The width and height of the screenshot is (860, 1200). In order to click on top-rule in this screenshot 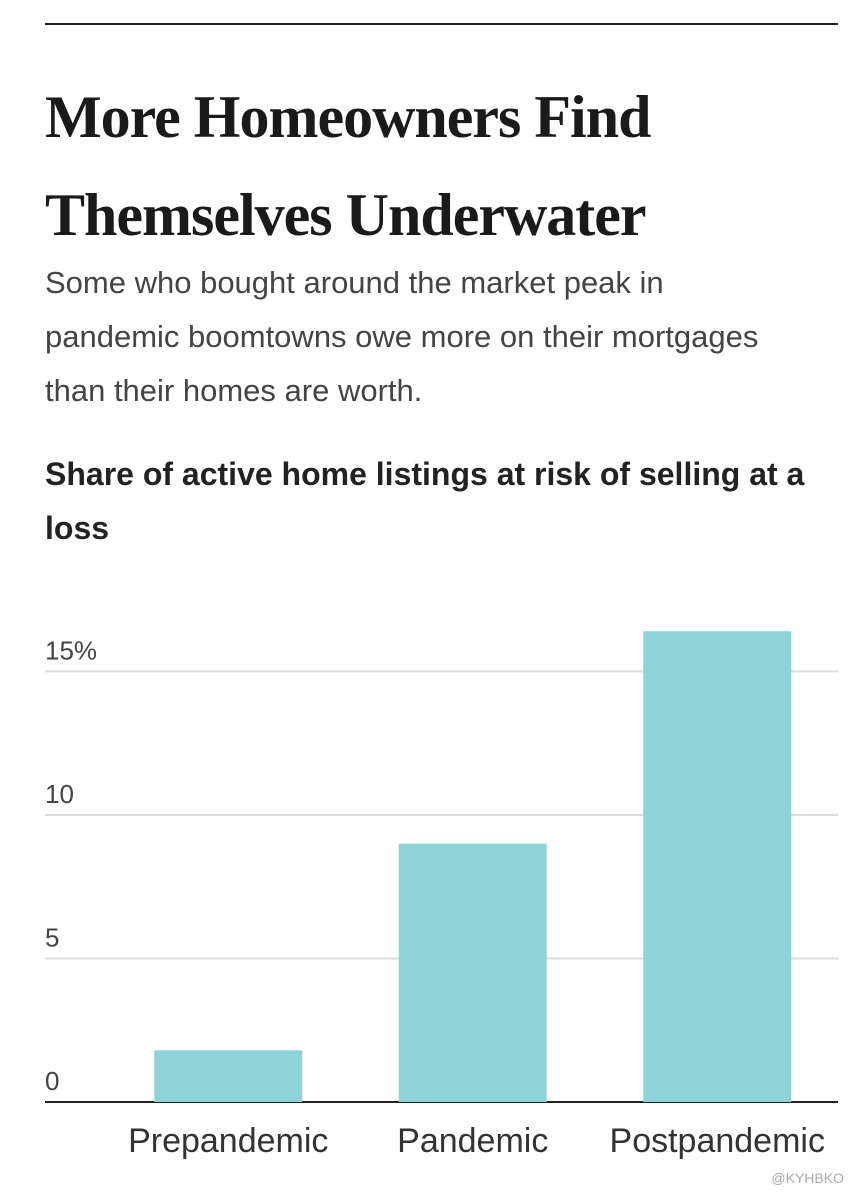, I will do `click(441, 24)`.